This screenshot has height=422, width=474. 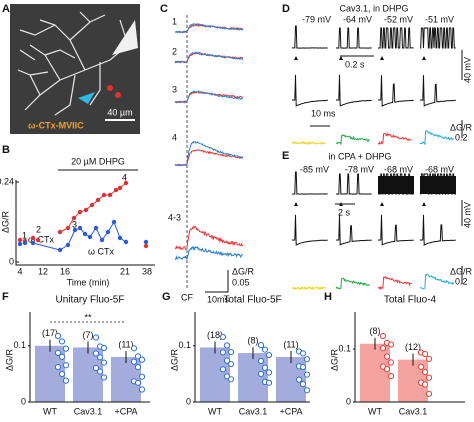 I want to click on x-tick-label: WT, so click(x=375, y=411).